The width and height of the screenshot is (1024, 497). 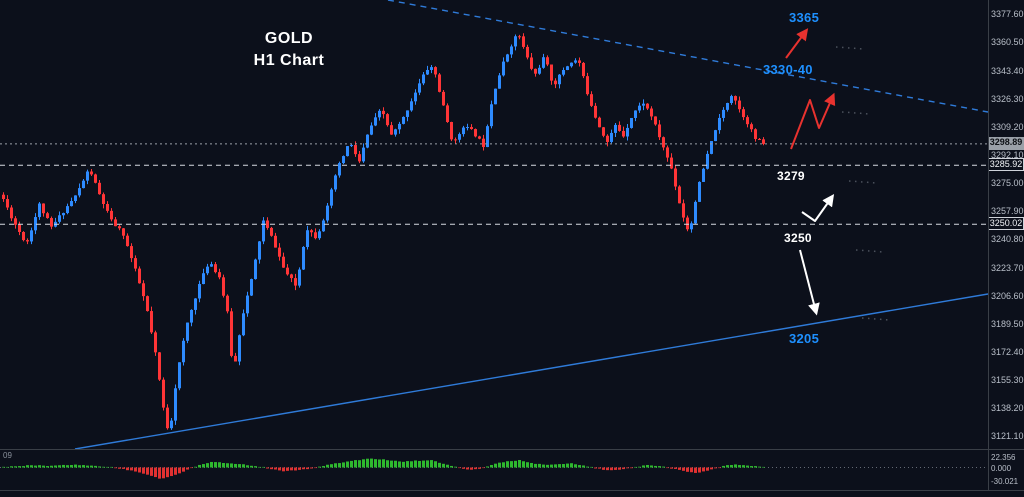 What do you see at coordinates (1007, 436) in the screenshot?
I see `price-tick-label: 3121.10` at bounding box center [1007, 436].